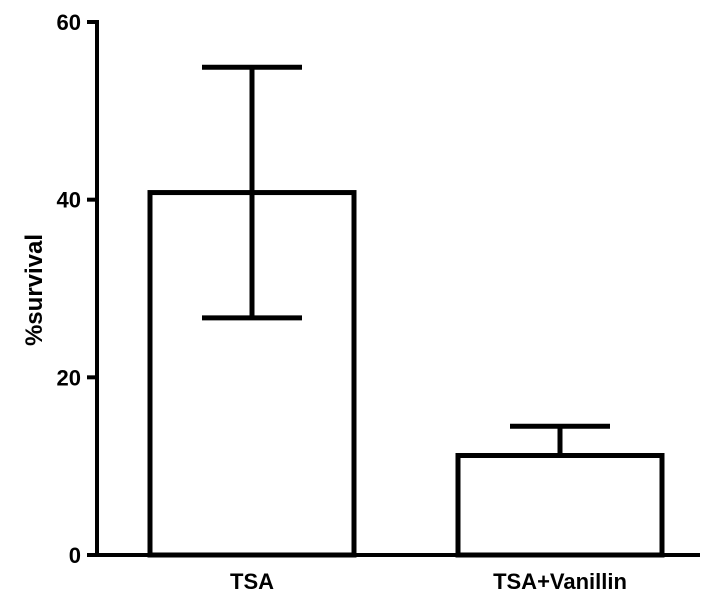 This screenshot has width=704, height=605. Describe the element at coordinates (69, 22) in the screenshot. I see `y-tick-label: 60` at that location.